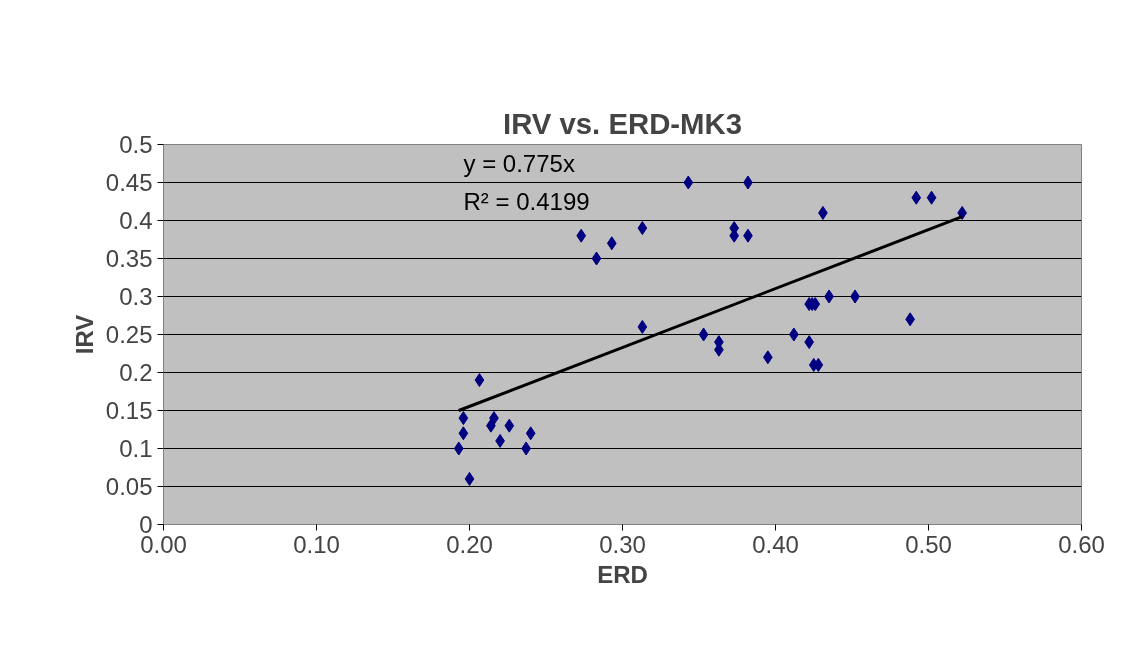  Describe the element at coordinates (316, 544) in the screenshot. I see `x-tick-label: 0.10` at that location.